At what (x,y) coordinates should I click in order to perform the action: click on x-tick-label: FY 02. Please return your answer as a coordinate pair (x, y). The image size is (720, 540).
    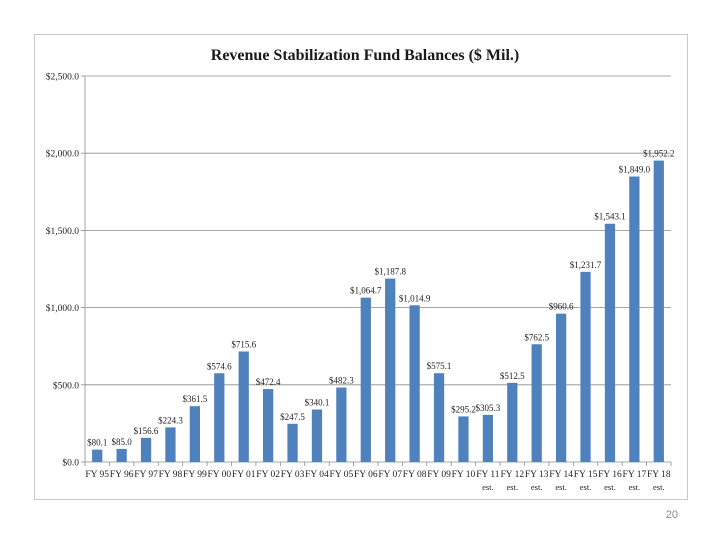
    Looking at the image, I should click on (268, 475).